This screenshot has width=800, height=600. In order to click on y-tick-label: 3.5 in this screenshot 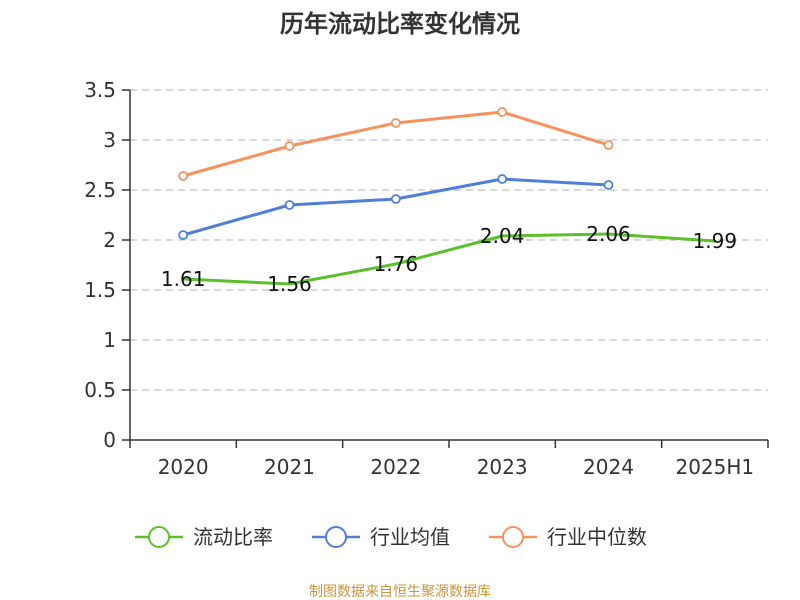, I will do `click(100, 90)`.